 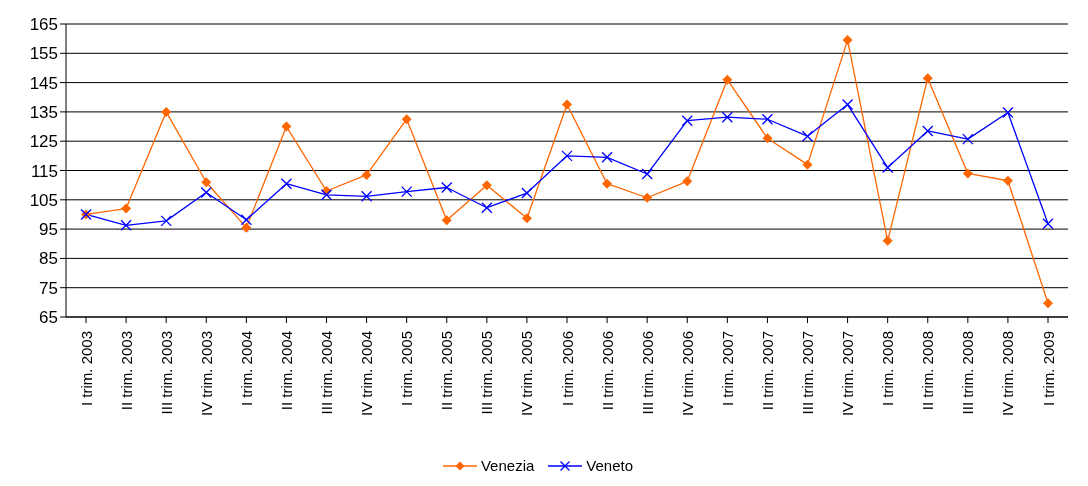 What do you see at coordinates (928, 371) in the screenshot?
I see `x-tick-label: II trim. 2008` at bounding box center [928, 371].